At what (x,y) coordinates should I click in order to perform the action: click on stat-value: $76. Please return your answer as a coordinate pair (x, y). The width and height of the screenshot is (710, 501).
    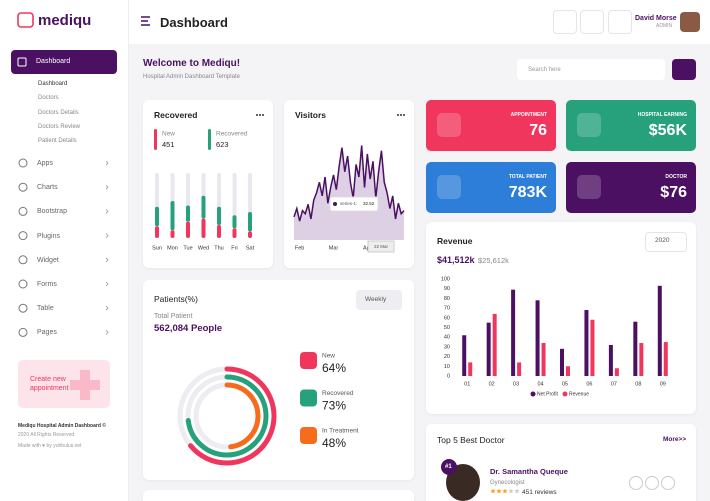
    Looking at the image, I should click on (673, 192).